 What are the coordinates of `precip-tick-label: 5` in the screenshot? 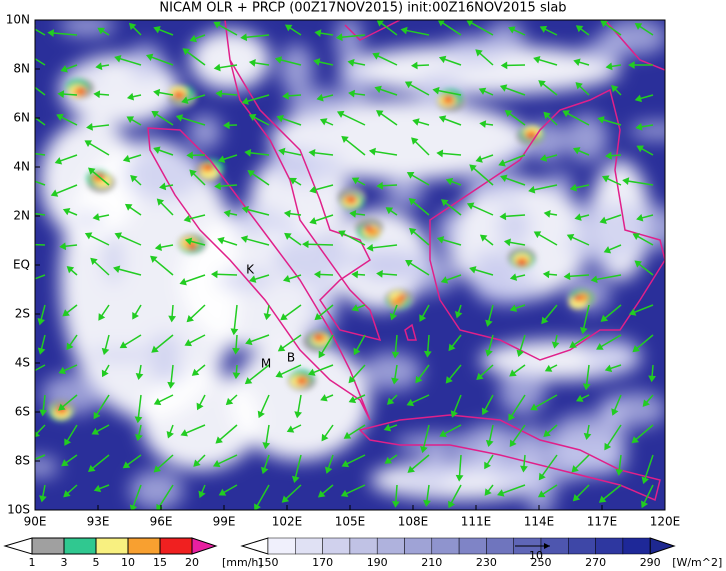 It's located at (96, 562).